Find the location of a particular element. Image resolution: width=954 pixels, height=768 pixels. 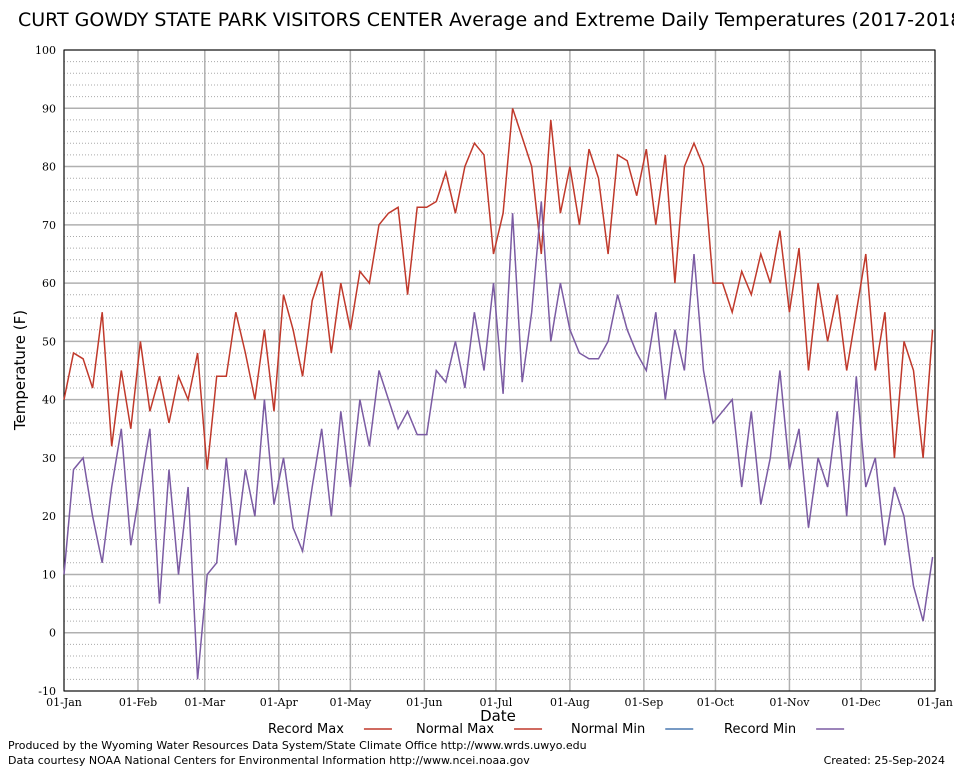

x-tick-label: 01-Mar is located at coordinates (205, 702).